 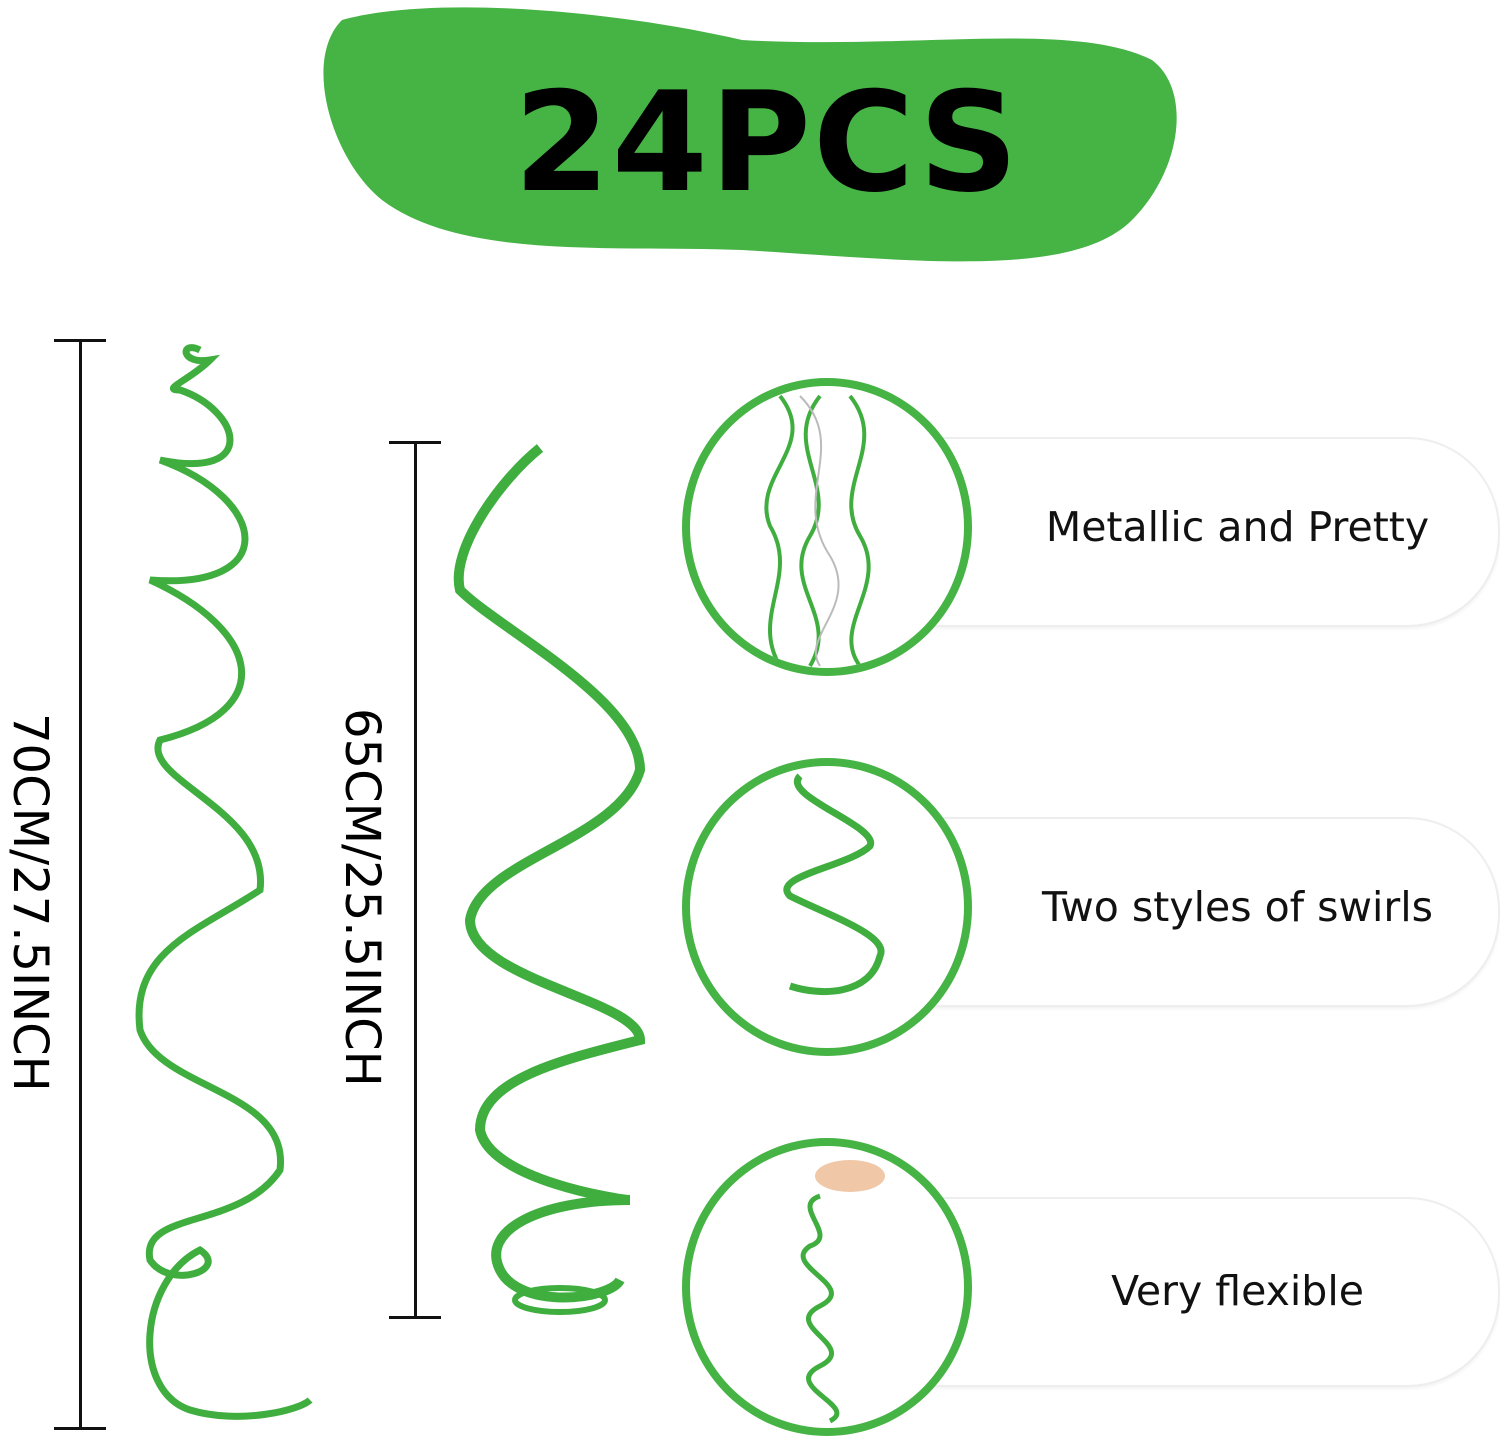 I want to click on feature-image-styles, so click(x=827, y=907).